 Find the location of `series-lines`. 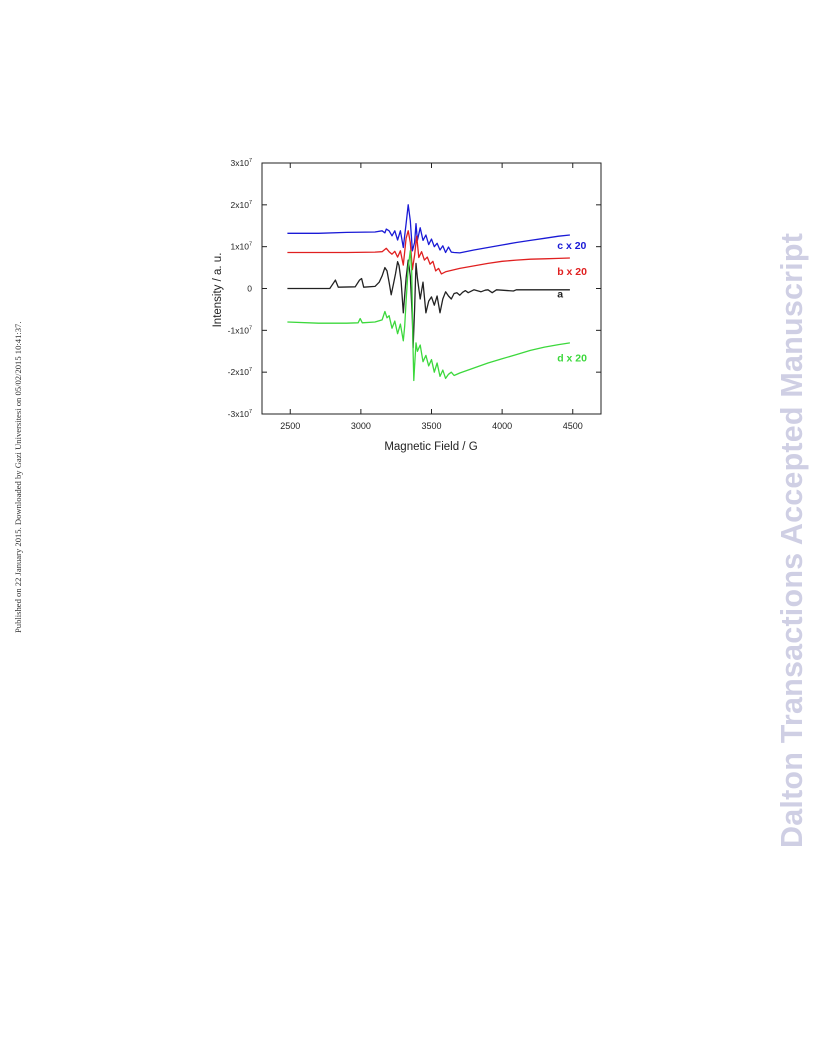

series-lines is located at coordinates (428, 293).